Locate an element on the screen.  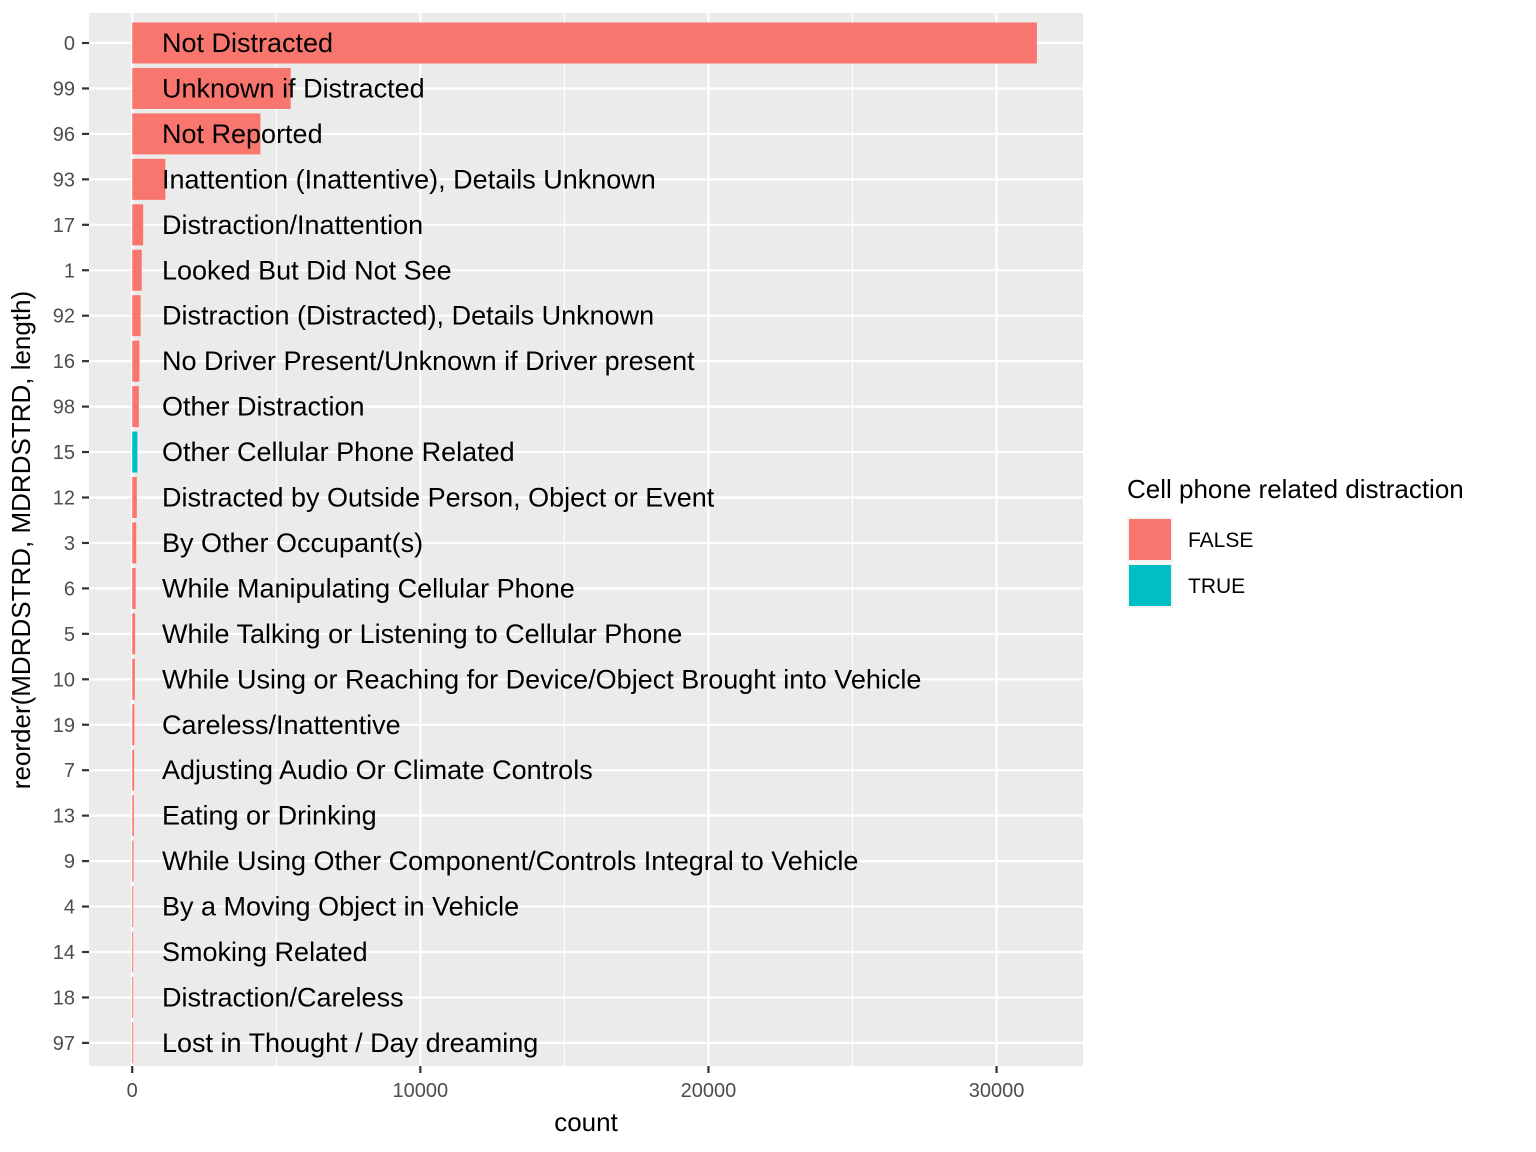
bar-label: Eating or Drinking is located at coordinates (269, 816).